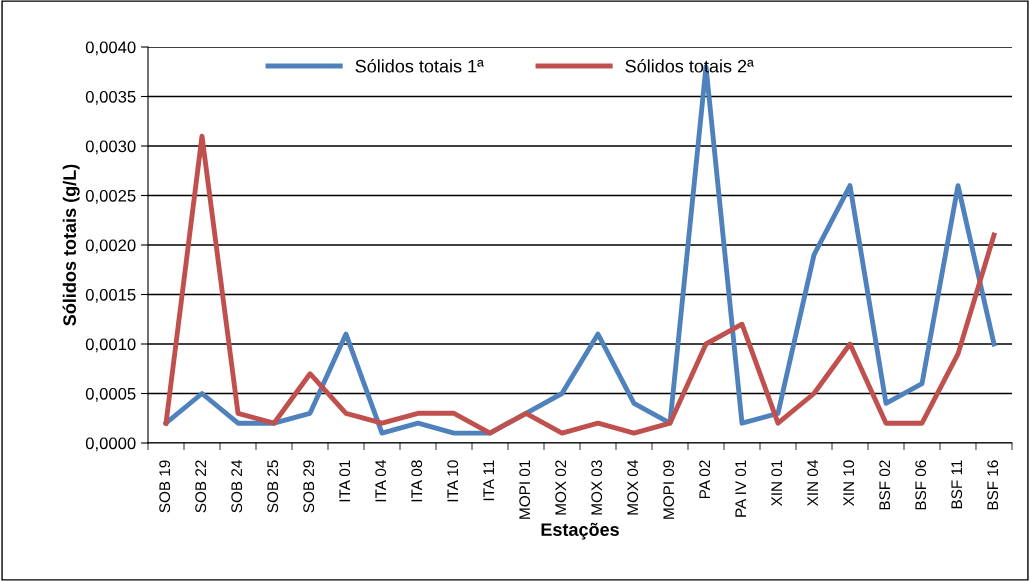 The height and width of the screenshot is (581, 1030). Describe the element at coordinates (110, 246) in the screenshot. I see `y-tick-label: 0,0020` at that location.